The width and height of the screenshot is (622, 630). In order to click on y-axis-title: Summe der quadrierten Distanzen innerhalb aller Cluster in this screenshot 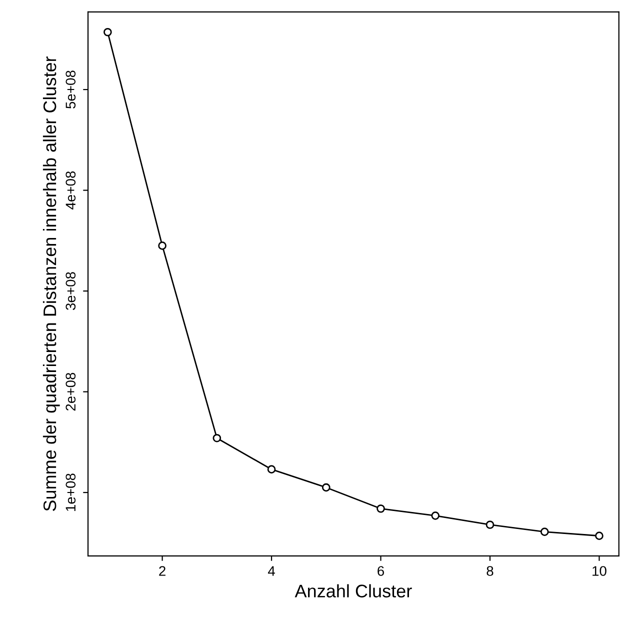, I will do `click(51, 283)`.